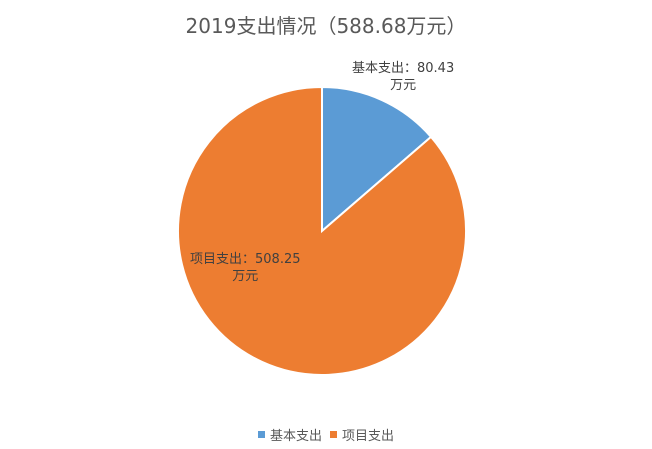 The height and width of the screenshot is (449, 652). Describe the element at coordinates (403, 68) in the screenshot. I see `data-label-basic-value: 基本支出：80.43` at that location.